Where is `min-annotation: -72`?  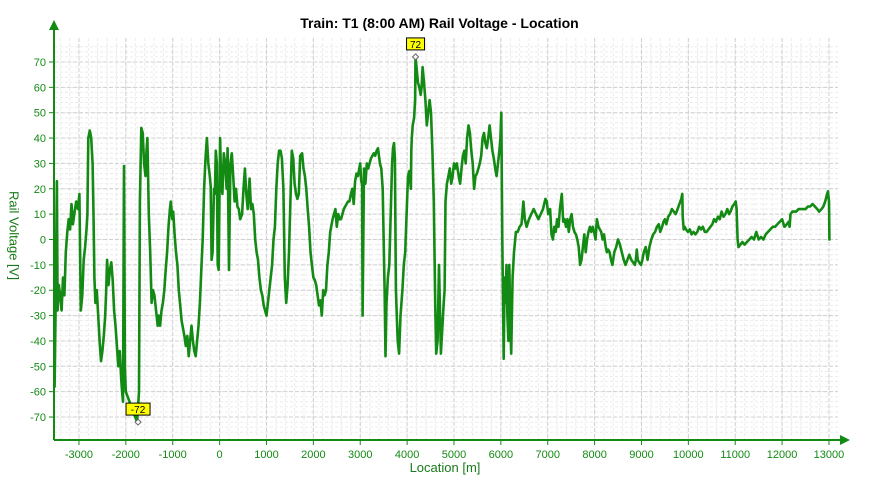 min-annotation: -72 is located at coordinates (138, 414).